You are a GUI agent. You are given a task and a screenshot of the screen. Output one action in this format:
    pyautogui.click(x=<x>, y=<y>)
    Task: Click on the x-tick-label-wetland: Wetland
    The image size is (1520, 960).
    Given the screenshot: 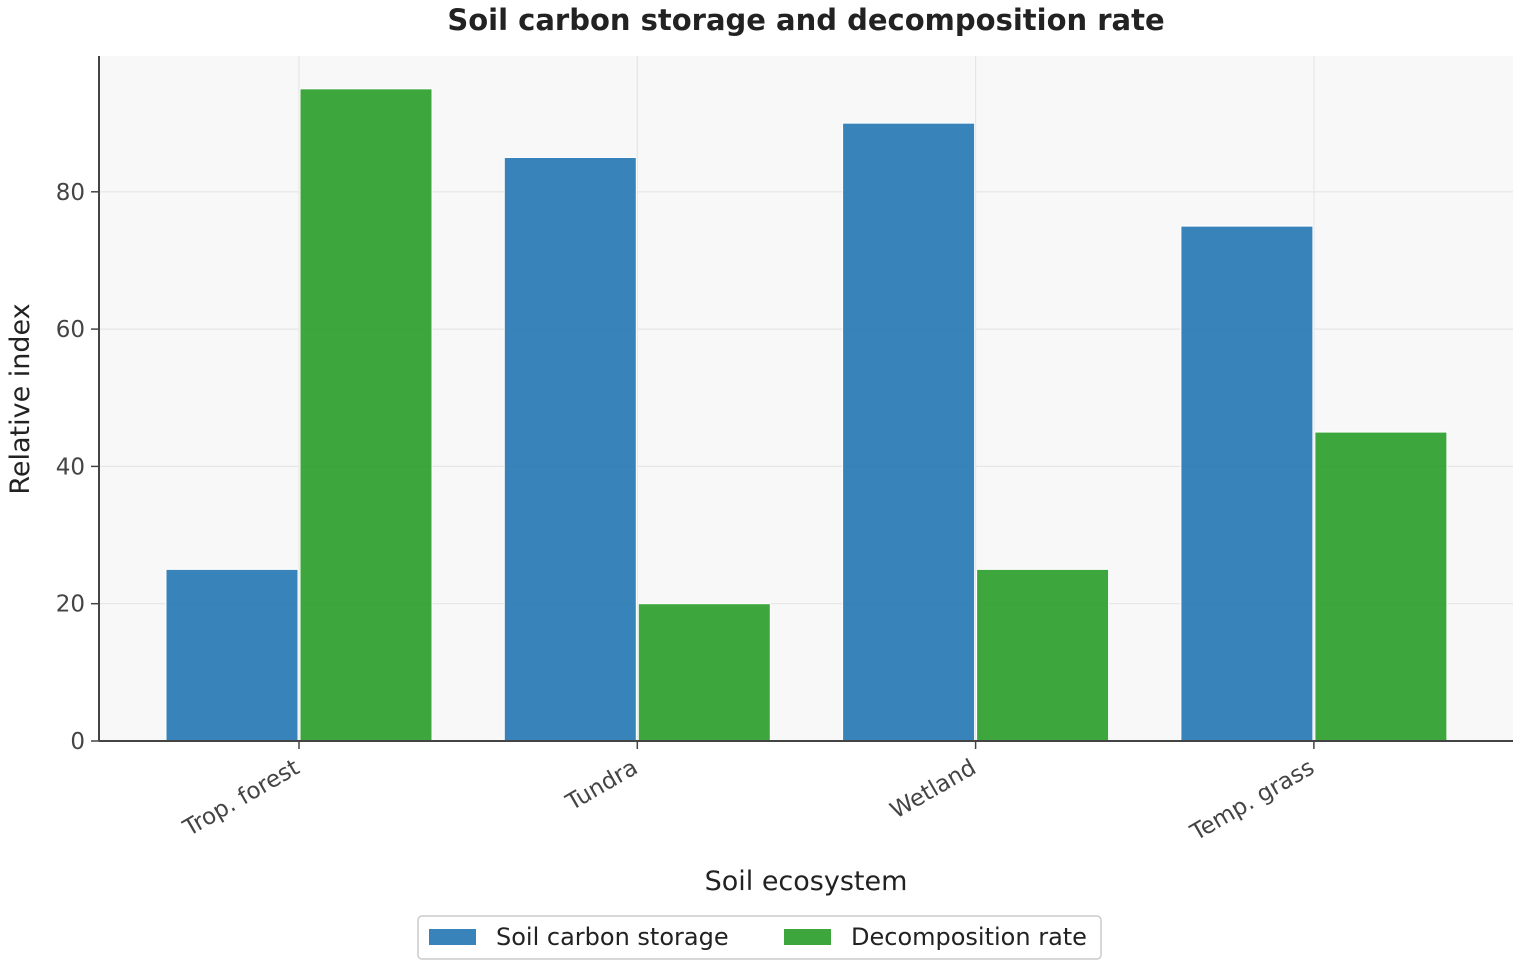 What is the action you would take?
    pyautogui.click(x=933, y=790)
    